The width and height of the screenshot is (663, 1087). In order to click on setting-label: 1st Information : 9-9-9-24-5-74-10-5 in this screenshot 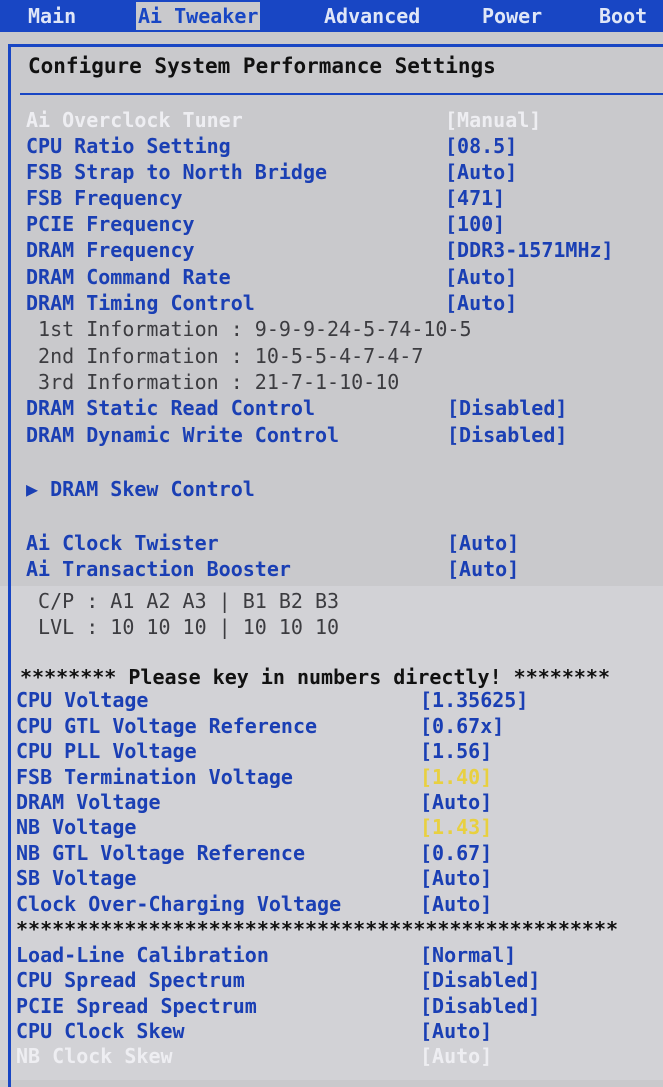, I will do `click(249, 329)`.